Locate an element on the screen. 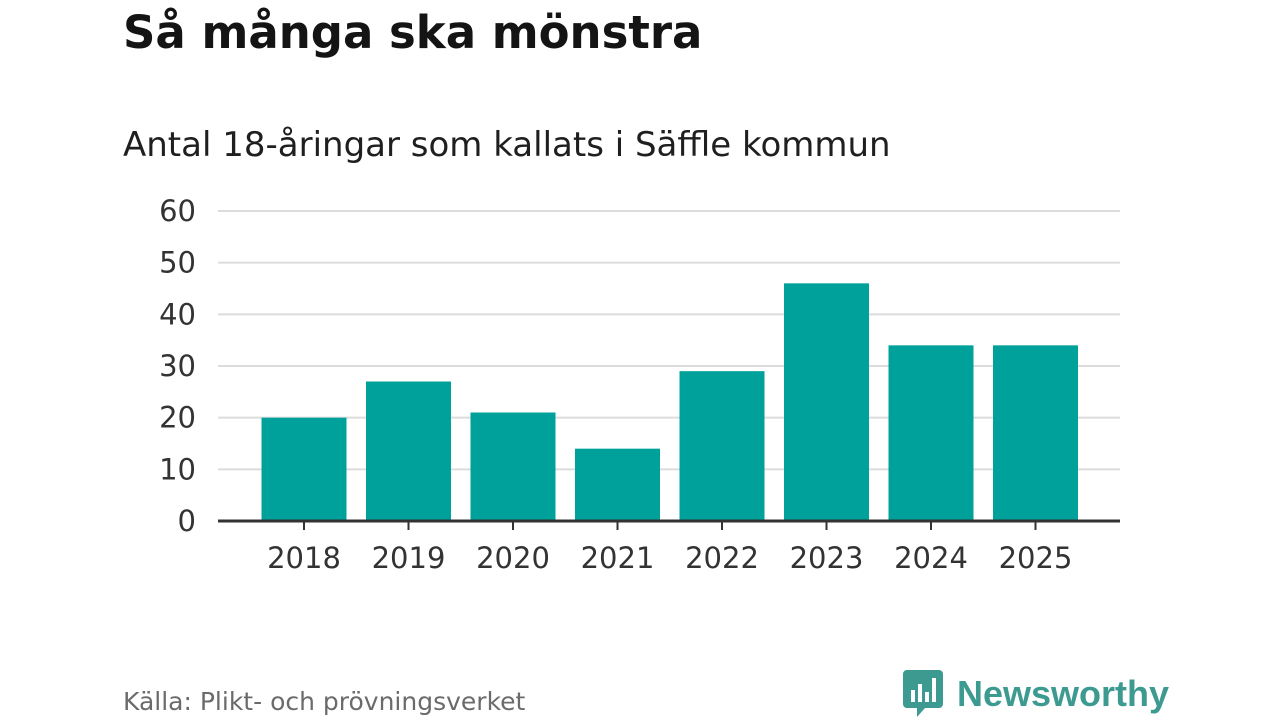  brand-name: Newsworthy is located at coordinates (1063, 693).